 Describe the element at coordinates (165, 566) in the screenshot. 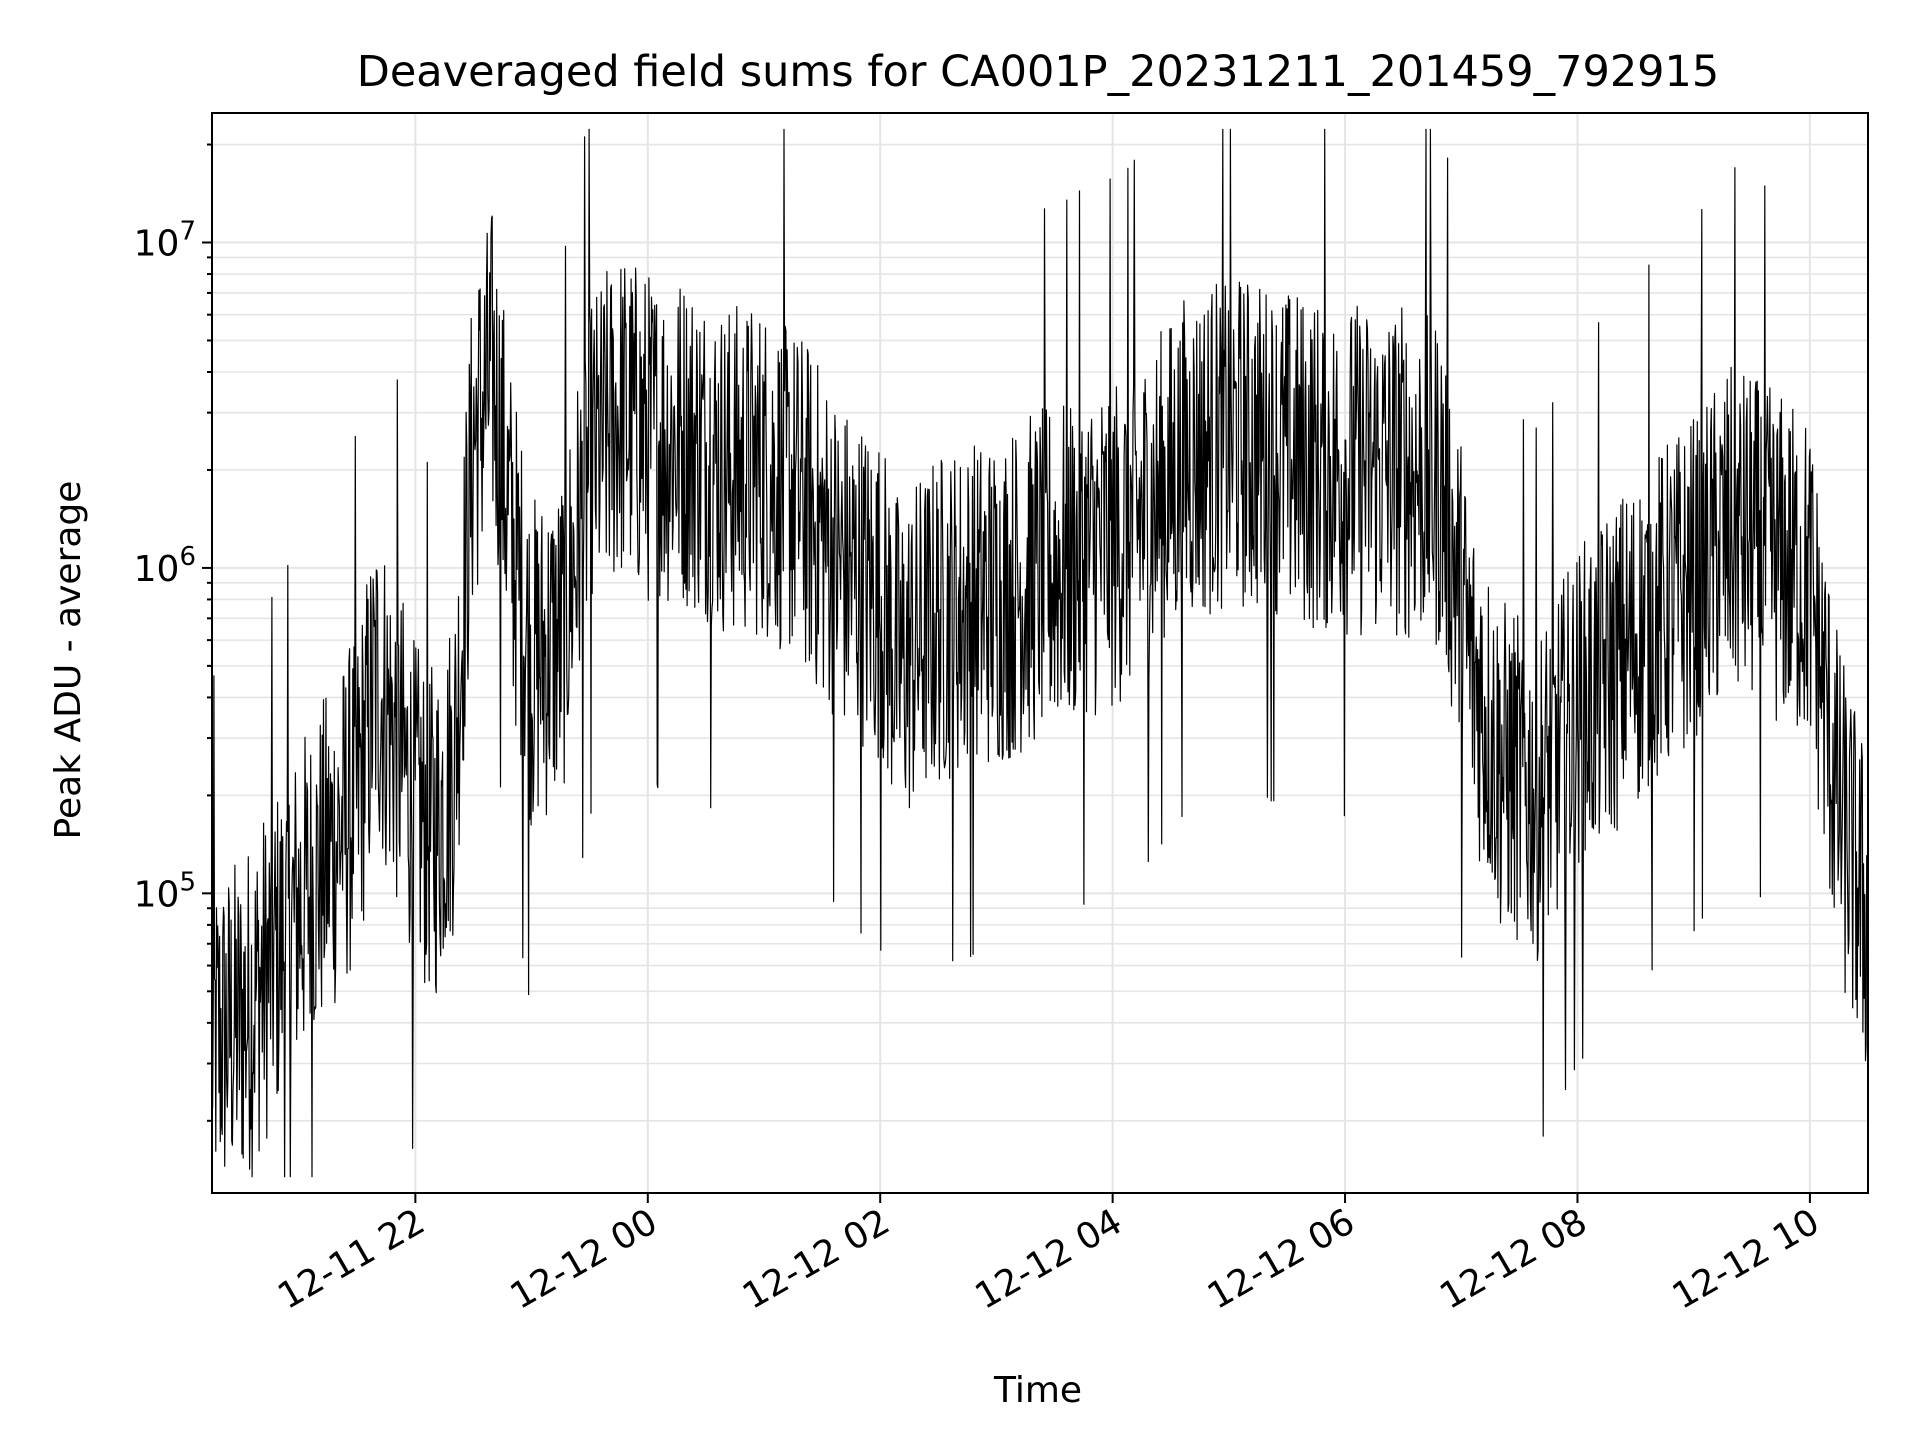

I see `y-tick-label: 10⁶` at that location.